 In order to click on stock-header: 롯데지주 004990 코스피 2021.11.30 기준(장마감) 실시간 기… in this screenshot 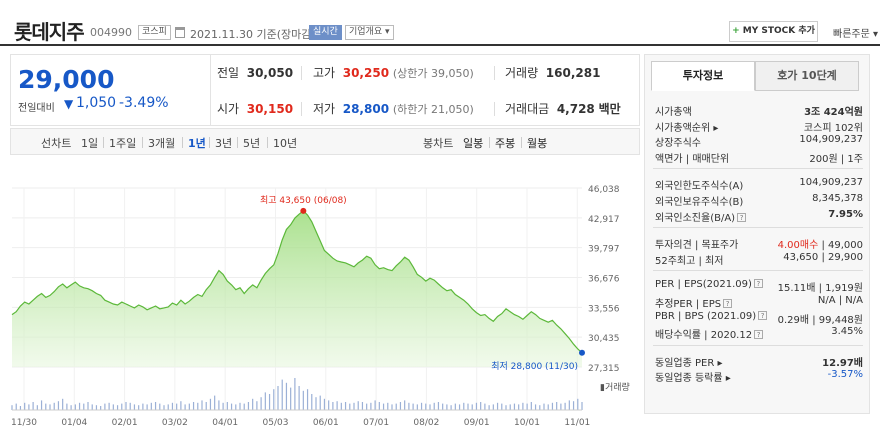, I will do `click(440, 23)`.